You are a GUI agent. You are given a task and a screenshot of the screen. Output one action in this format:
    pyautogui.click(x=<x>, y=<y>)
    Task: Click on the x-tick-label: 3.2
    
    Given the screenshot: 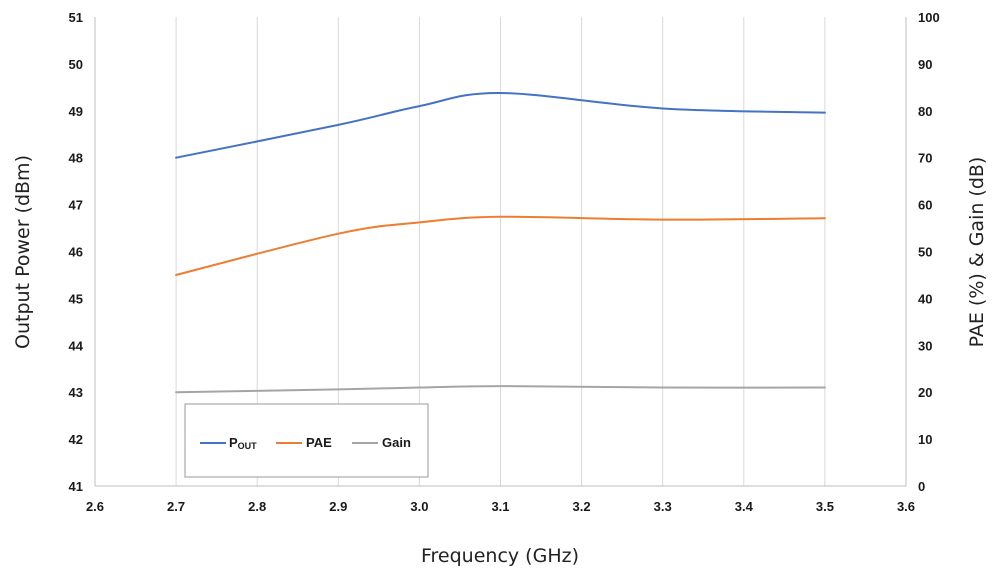 What is the action you would take?
    pyautogui.click(x=582, y=506)
    